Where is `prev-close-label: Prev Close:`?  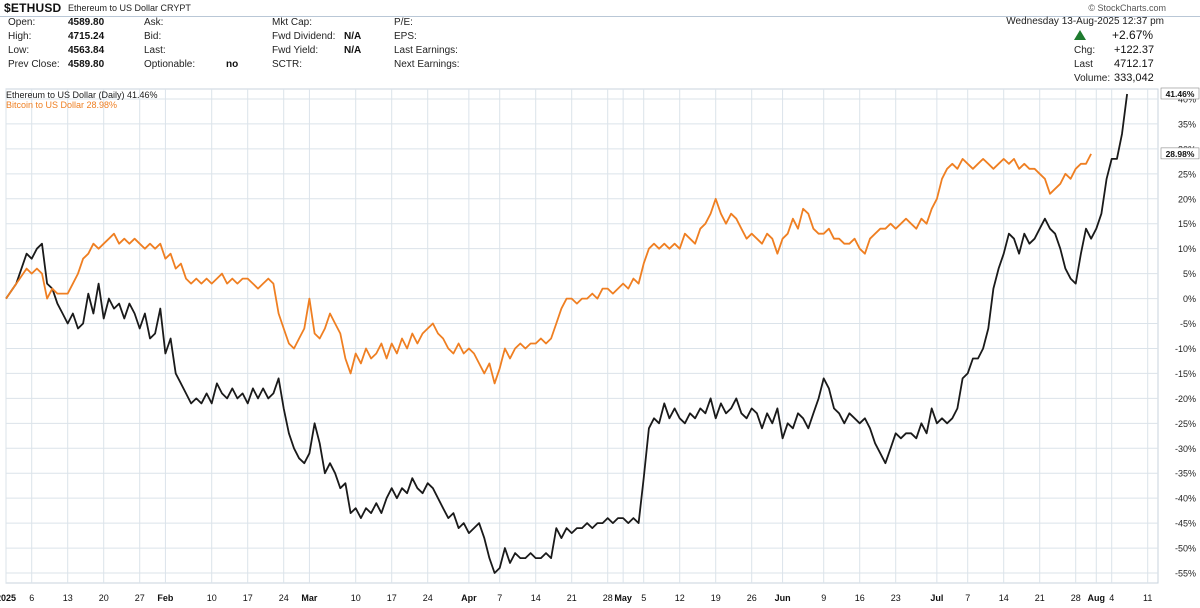 prev-close-label: Prev Close: is located at coordinates (34, 64).